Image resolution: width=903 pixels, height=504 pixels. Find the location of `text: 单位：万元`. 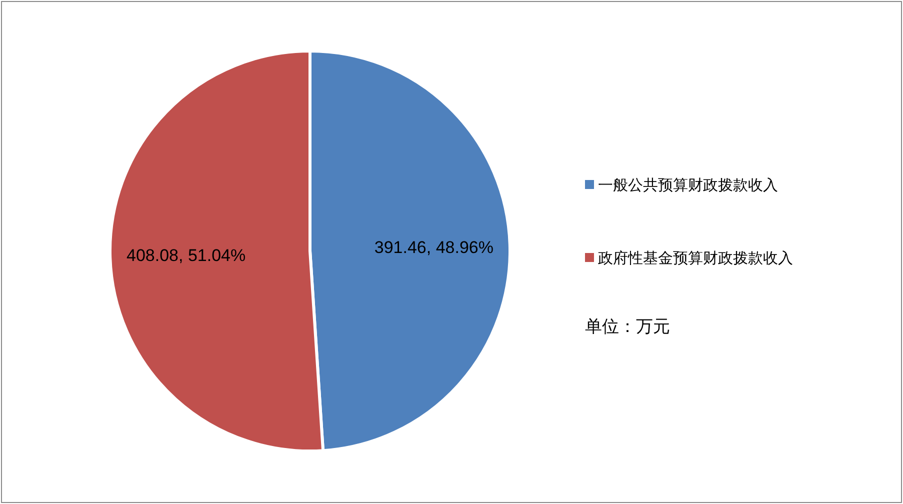

text: 单位：万元 is located at coordinates (627, 326).